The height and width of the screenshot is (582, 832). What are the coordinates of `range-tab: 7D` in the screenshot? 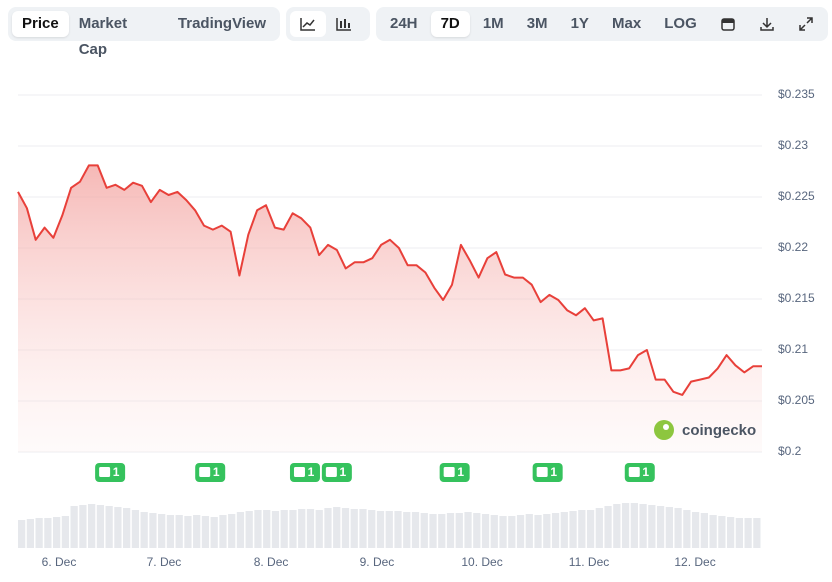 It's located at (450, 24).